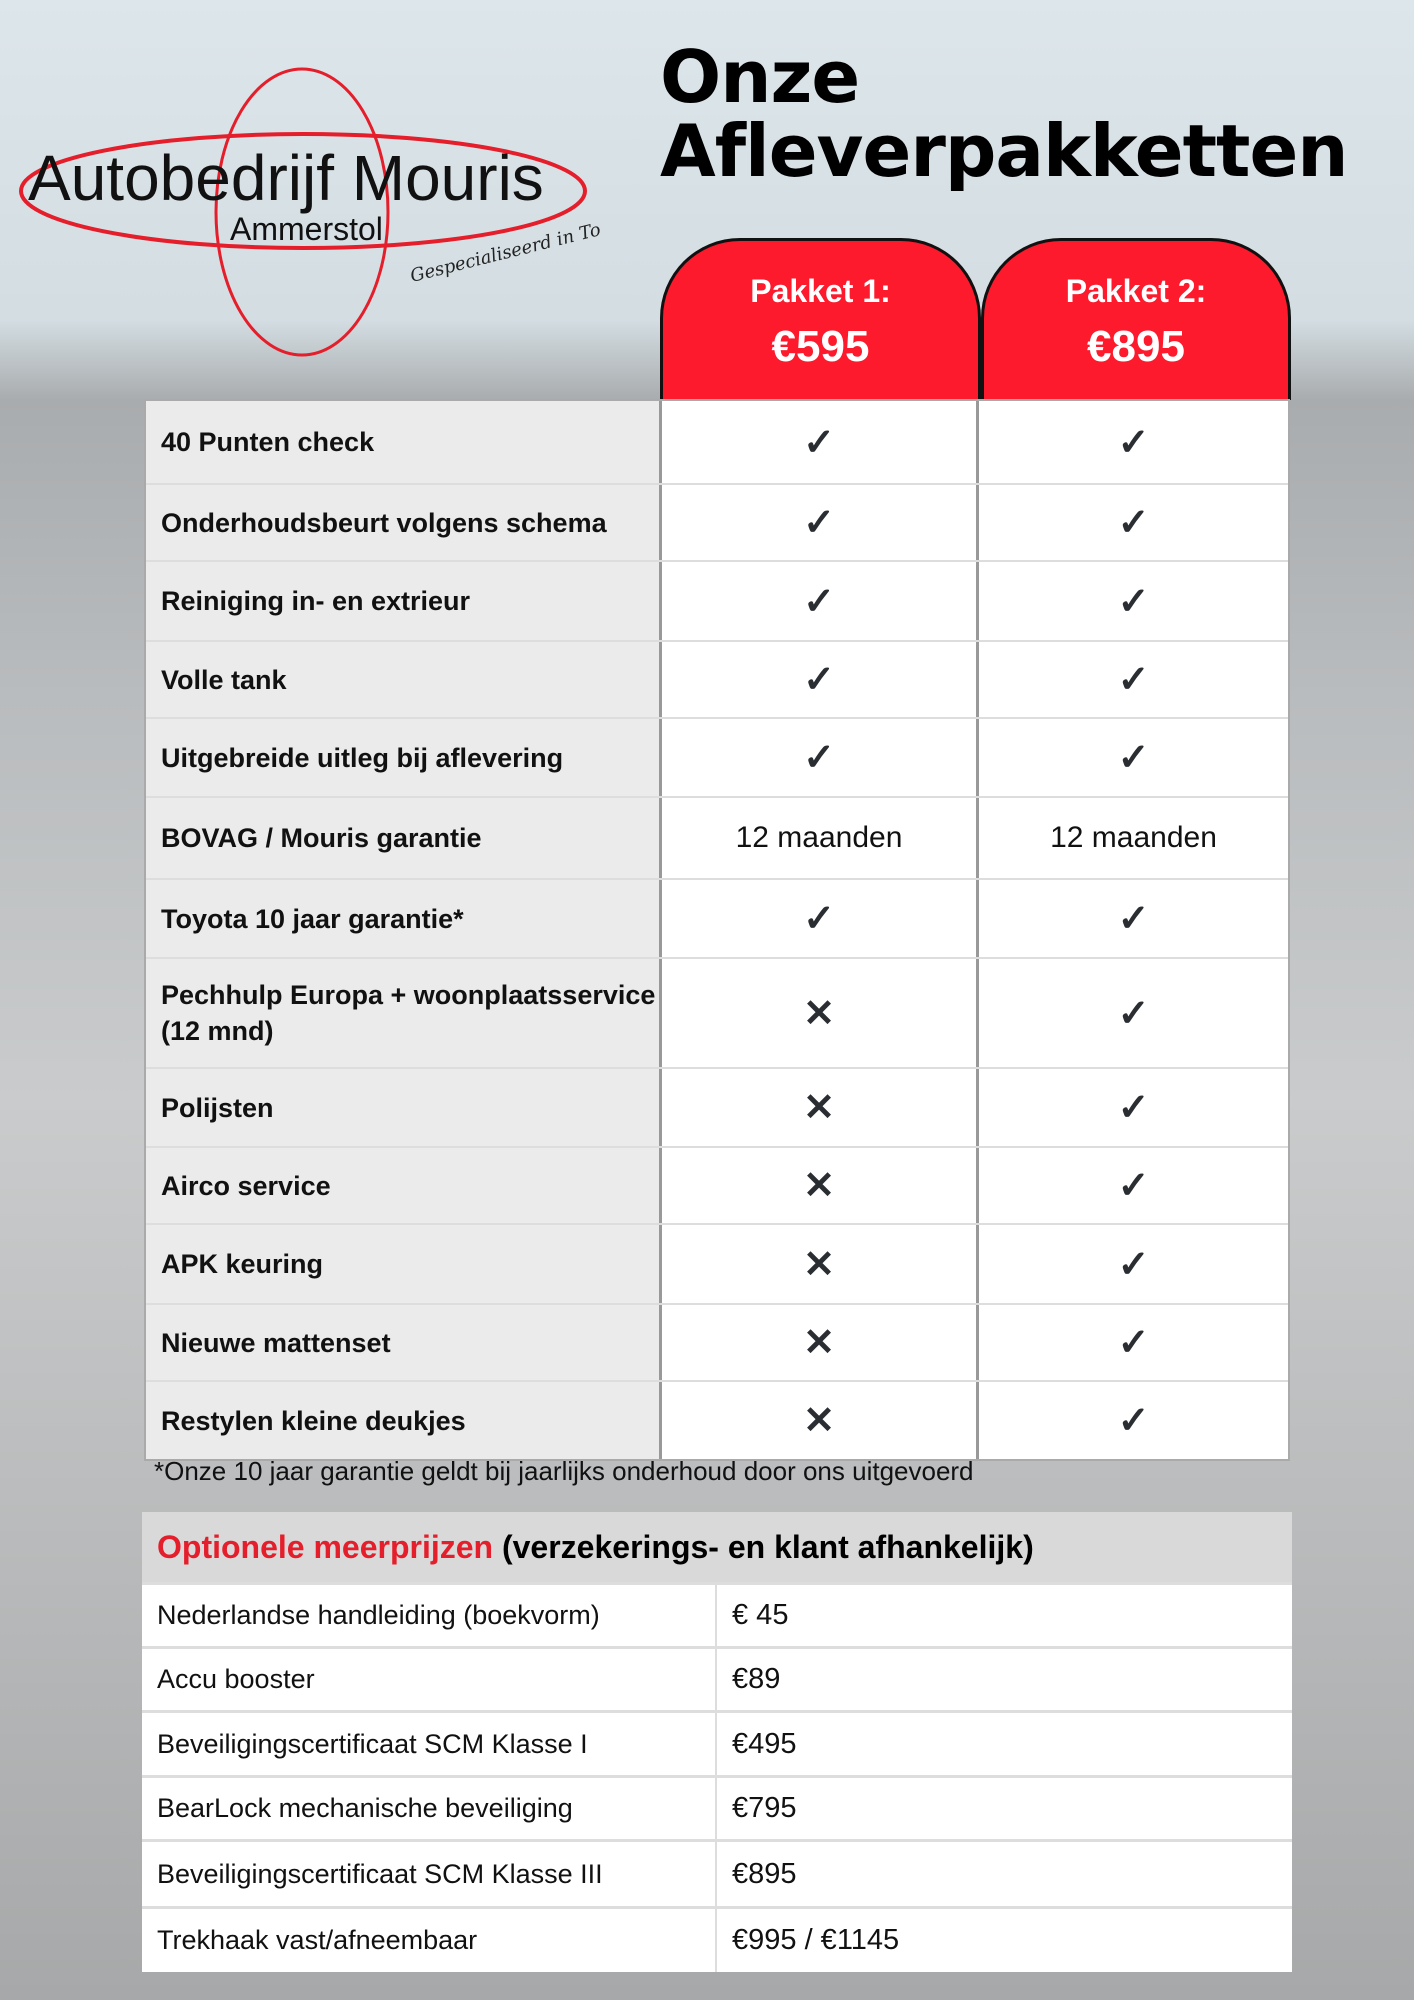  Describe the element at coordinates (429, 1615) in the screenshot. I see `option-name: Nederlandse handleiding (boekvorm)` at that location.